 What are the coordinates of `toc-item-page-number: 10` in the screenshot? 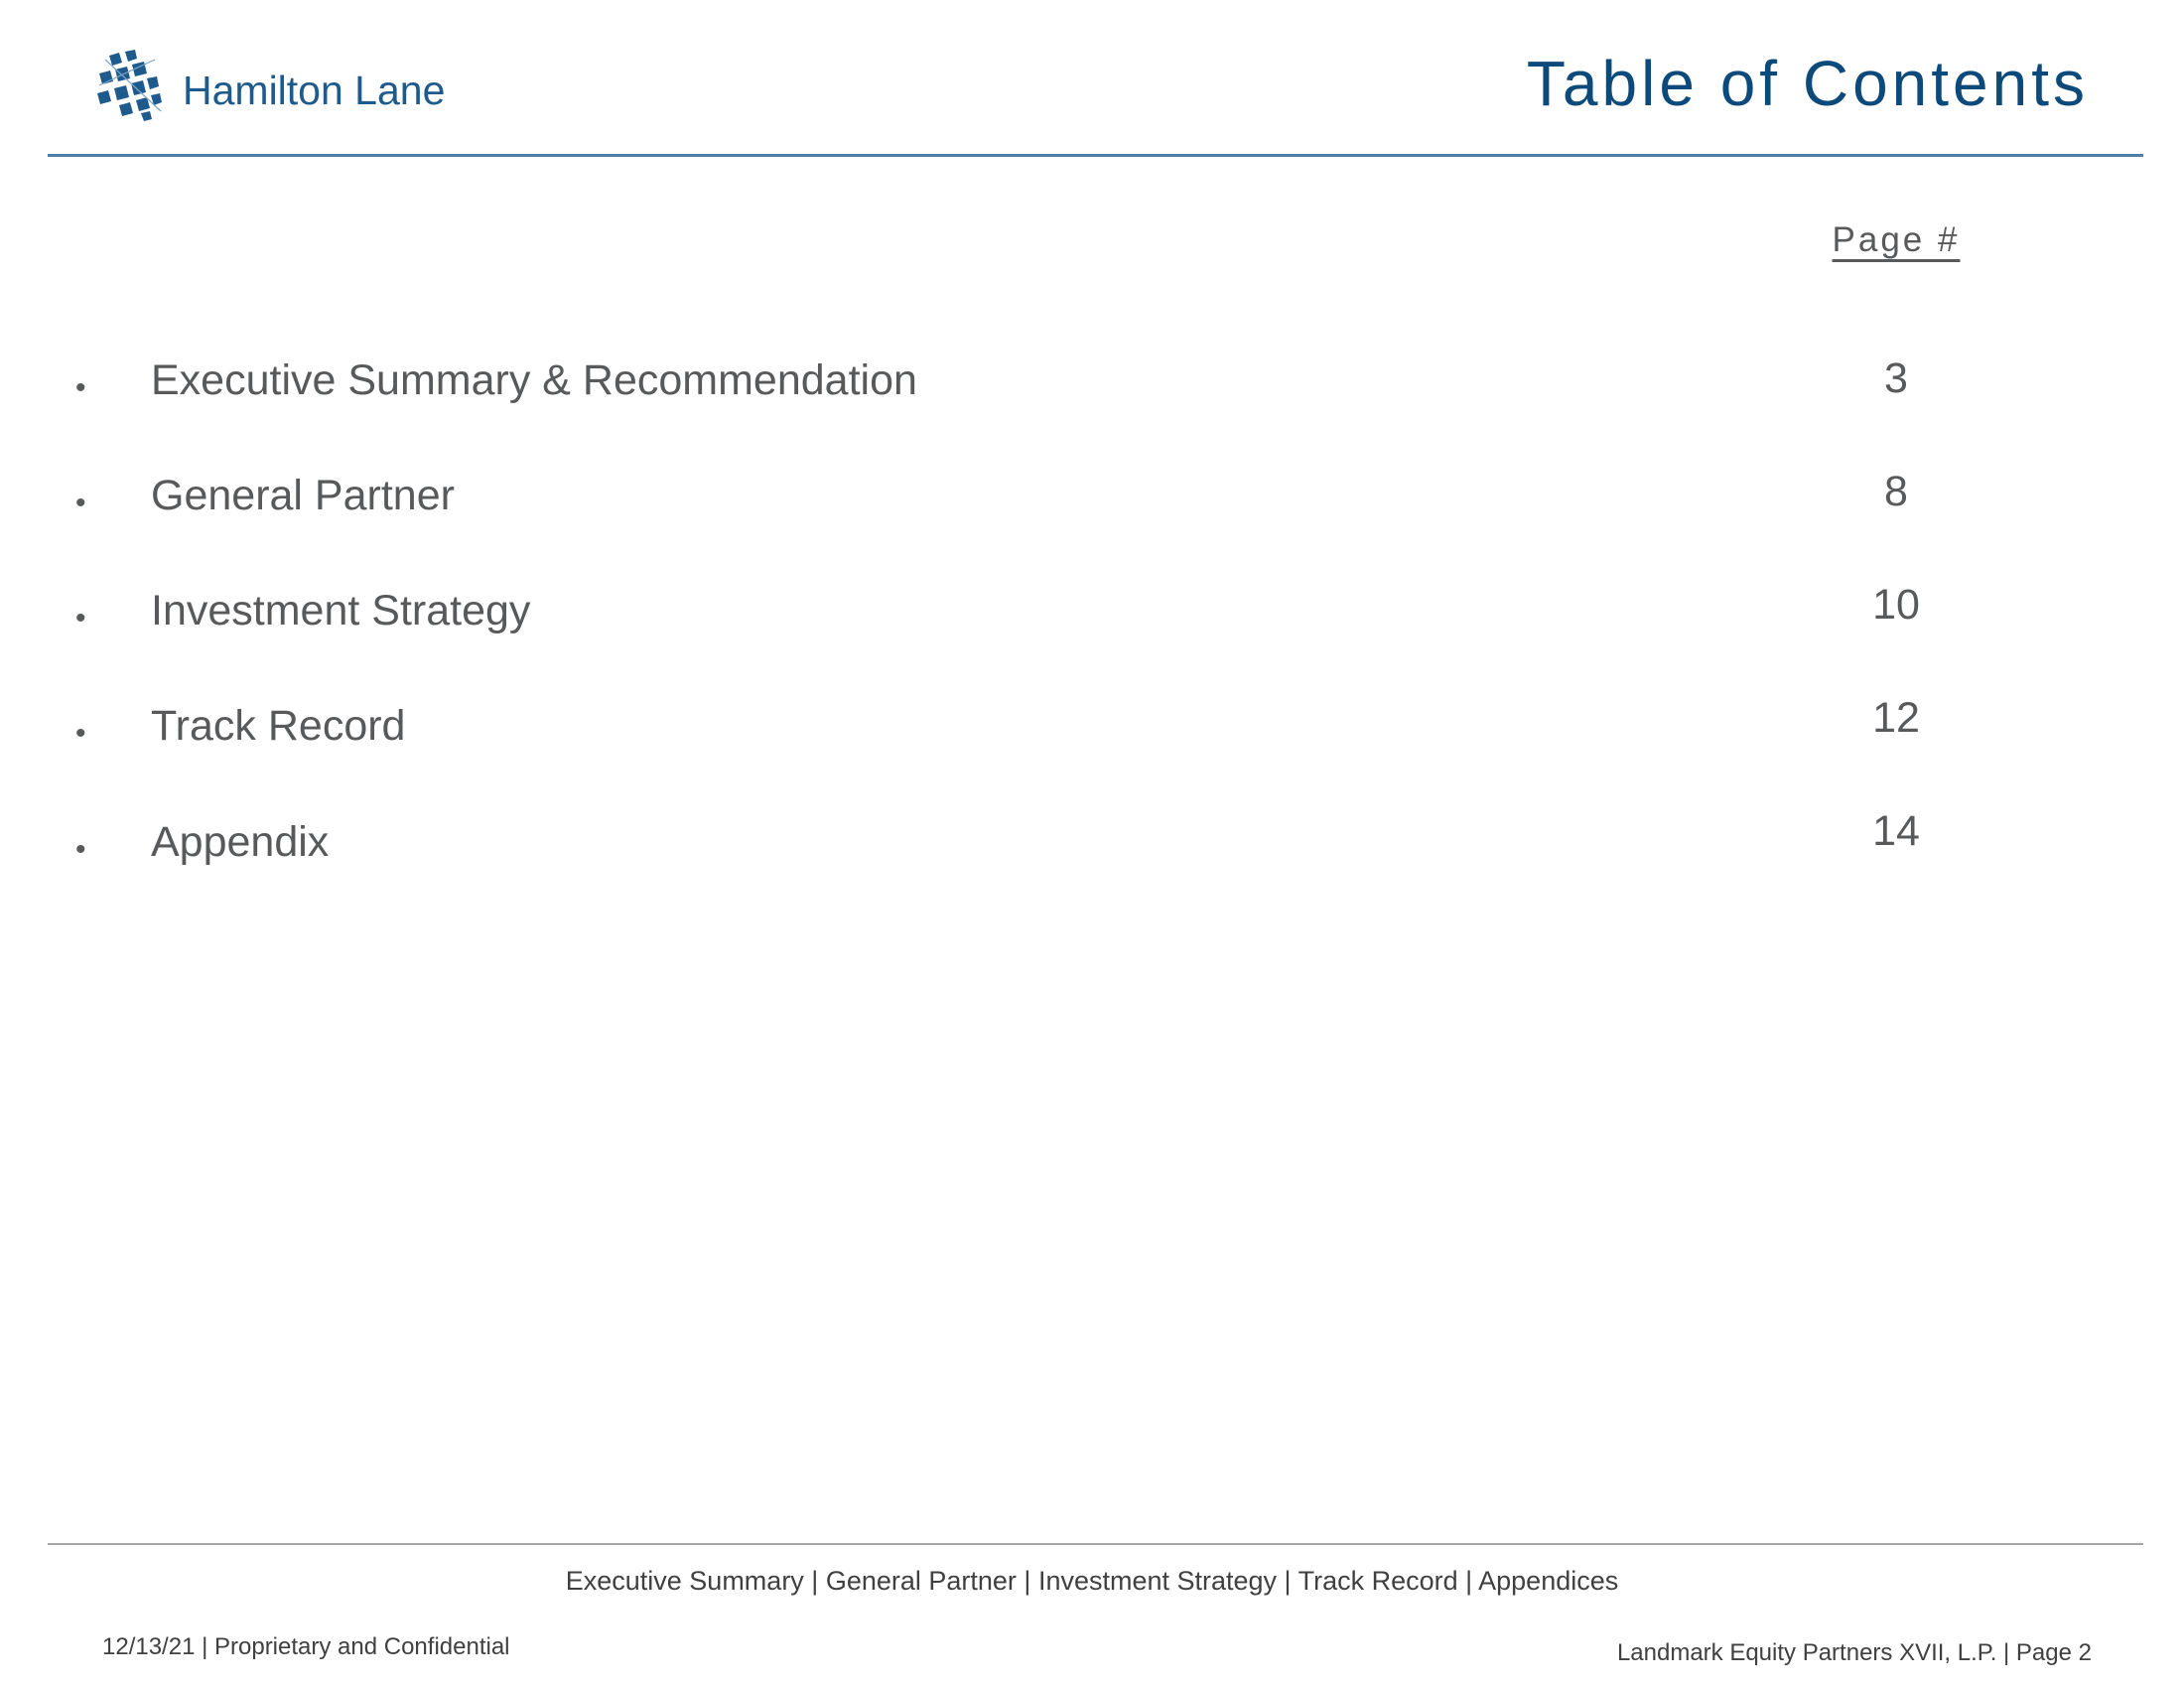 It's located at (1896, 605).